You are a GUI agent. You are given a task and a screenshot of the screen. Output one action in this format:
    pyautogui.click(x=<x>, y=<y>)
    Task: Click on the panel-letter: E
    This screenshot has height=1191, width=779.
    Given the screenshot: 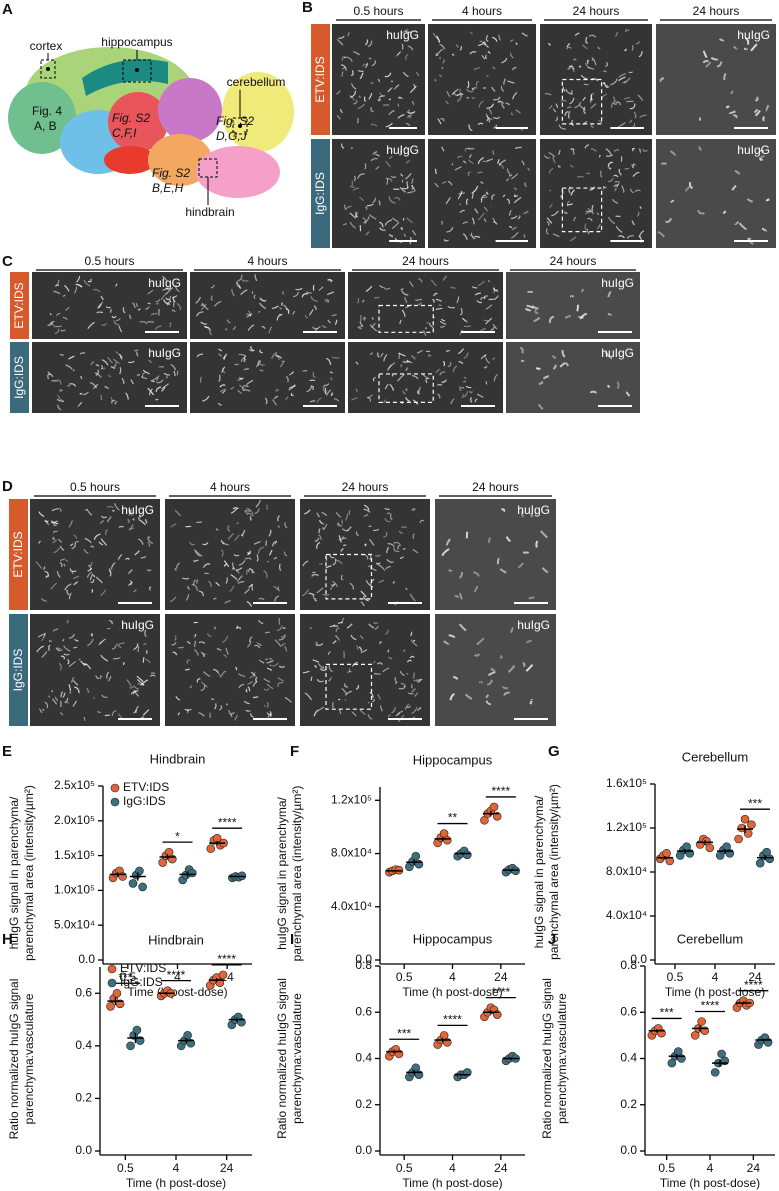 What is the action you would take?
    pyautogui.click(x=7, y=751)
    